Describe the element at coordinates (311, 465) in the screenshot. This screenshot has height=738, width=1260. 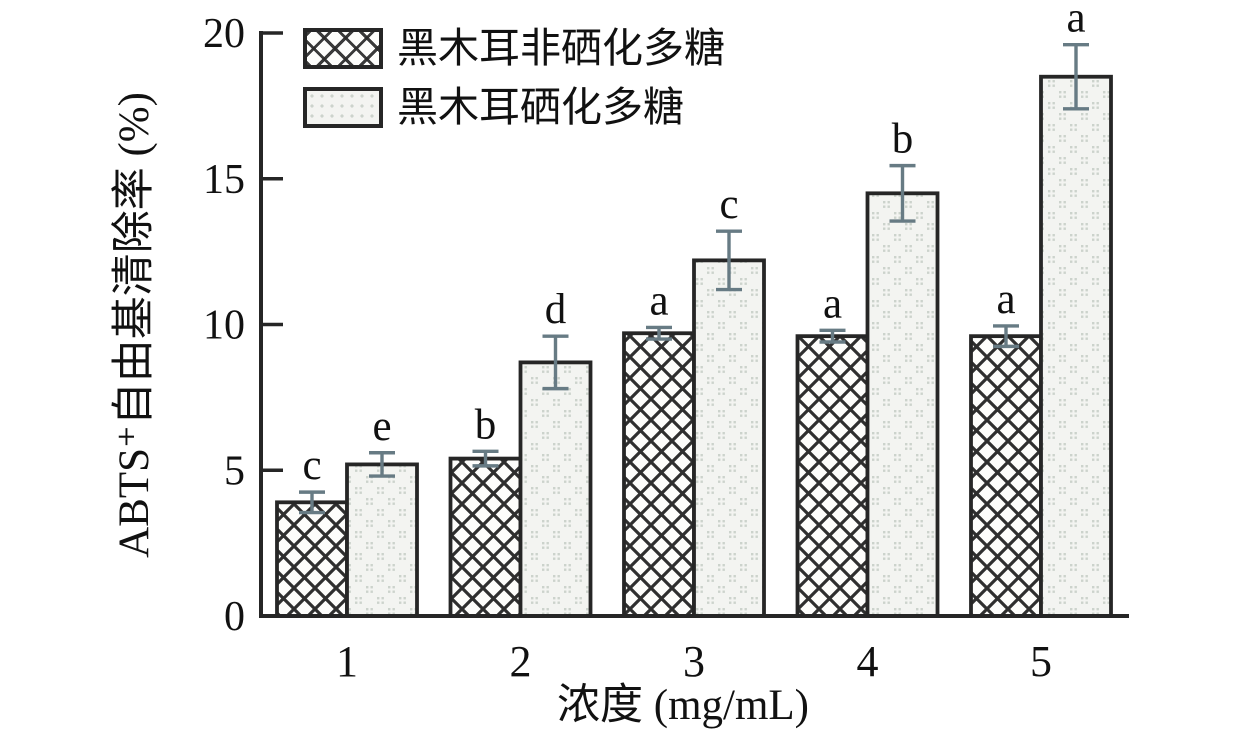
I see `sig-letter-non-selenized-1: c` at that location.